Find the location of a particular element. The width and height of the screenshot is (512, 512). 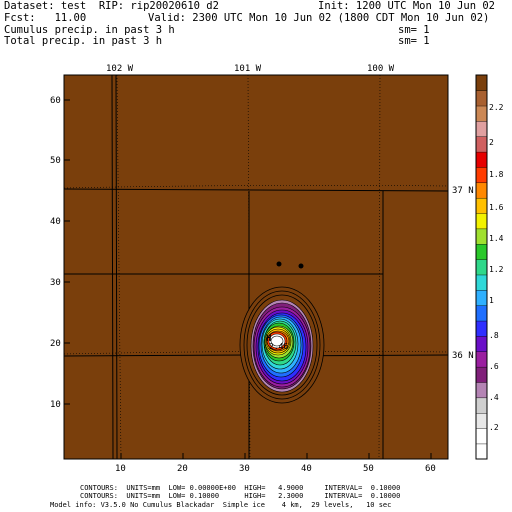

storm-high-label: H is located at coordinates (268, 339).